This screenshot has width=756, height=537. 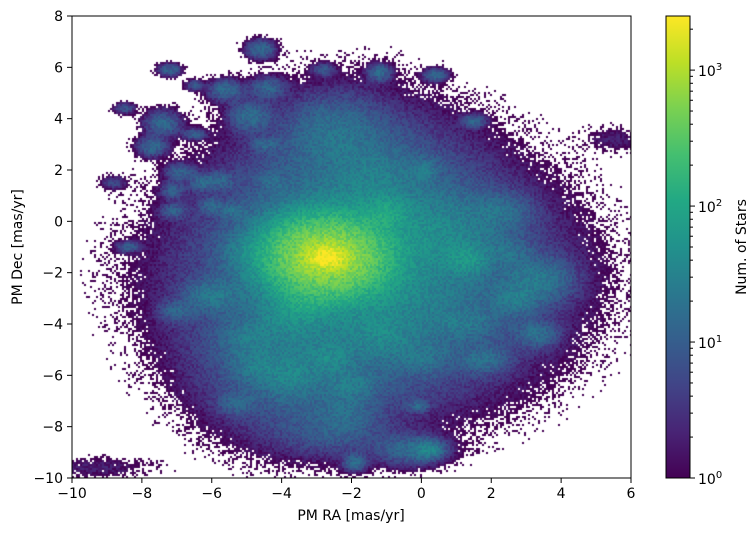 What do you see at coordinates (58, 171) in the screenshot?
I see `y-tick-label: 2` at bounding box center [58, 171].